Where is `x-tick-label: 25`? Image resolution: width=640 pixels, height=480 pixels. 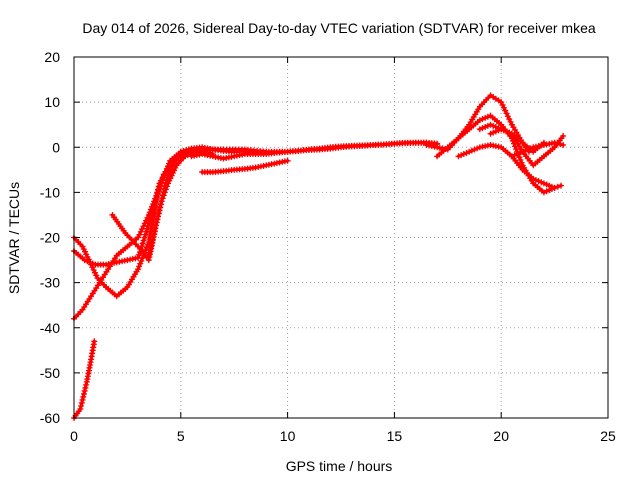
x-tick-label: 25 is located at coordinates (608, 436).